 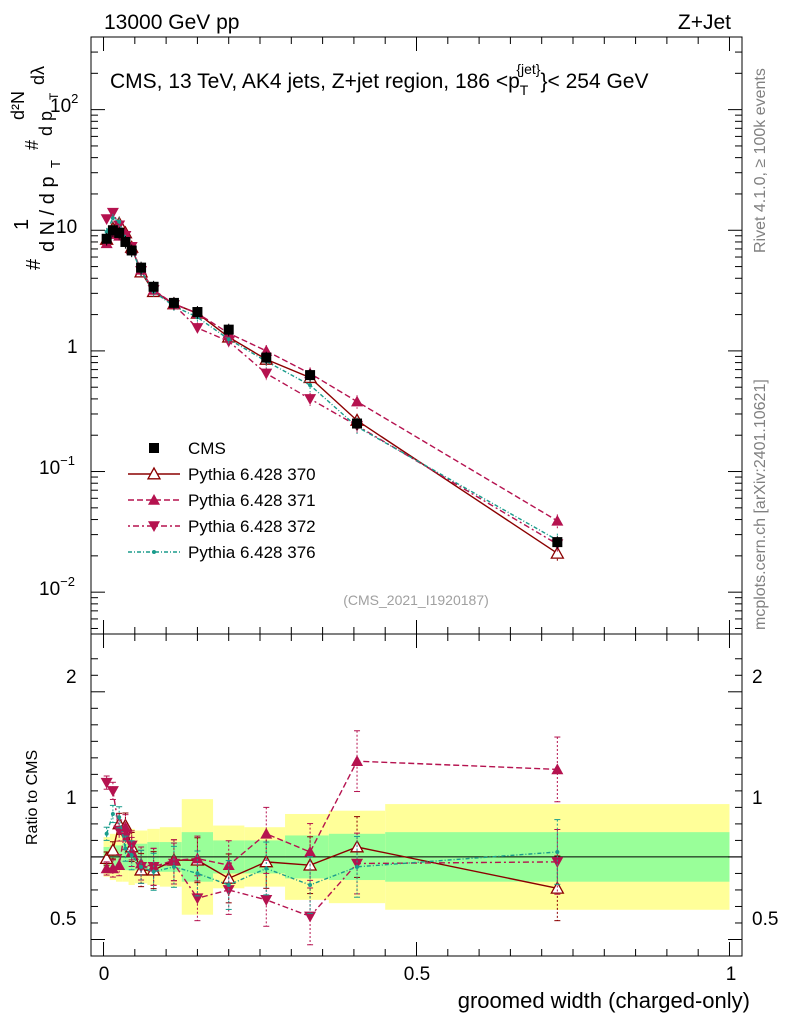 What do you see at coordinates (252, 552) in the screenshot?
I see `legend-label-3: Pythia 6.428 376` at bounding box center [252, 552].